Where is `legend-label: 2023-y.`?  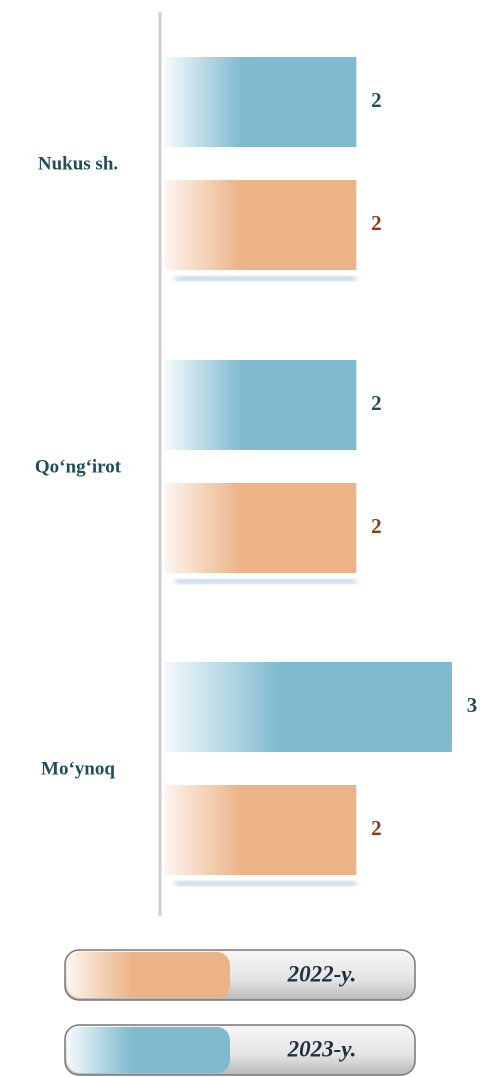 legend-label: 2023-y. is located at coordinates (322, 1048).